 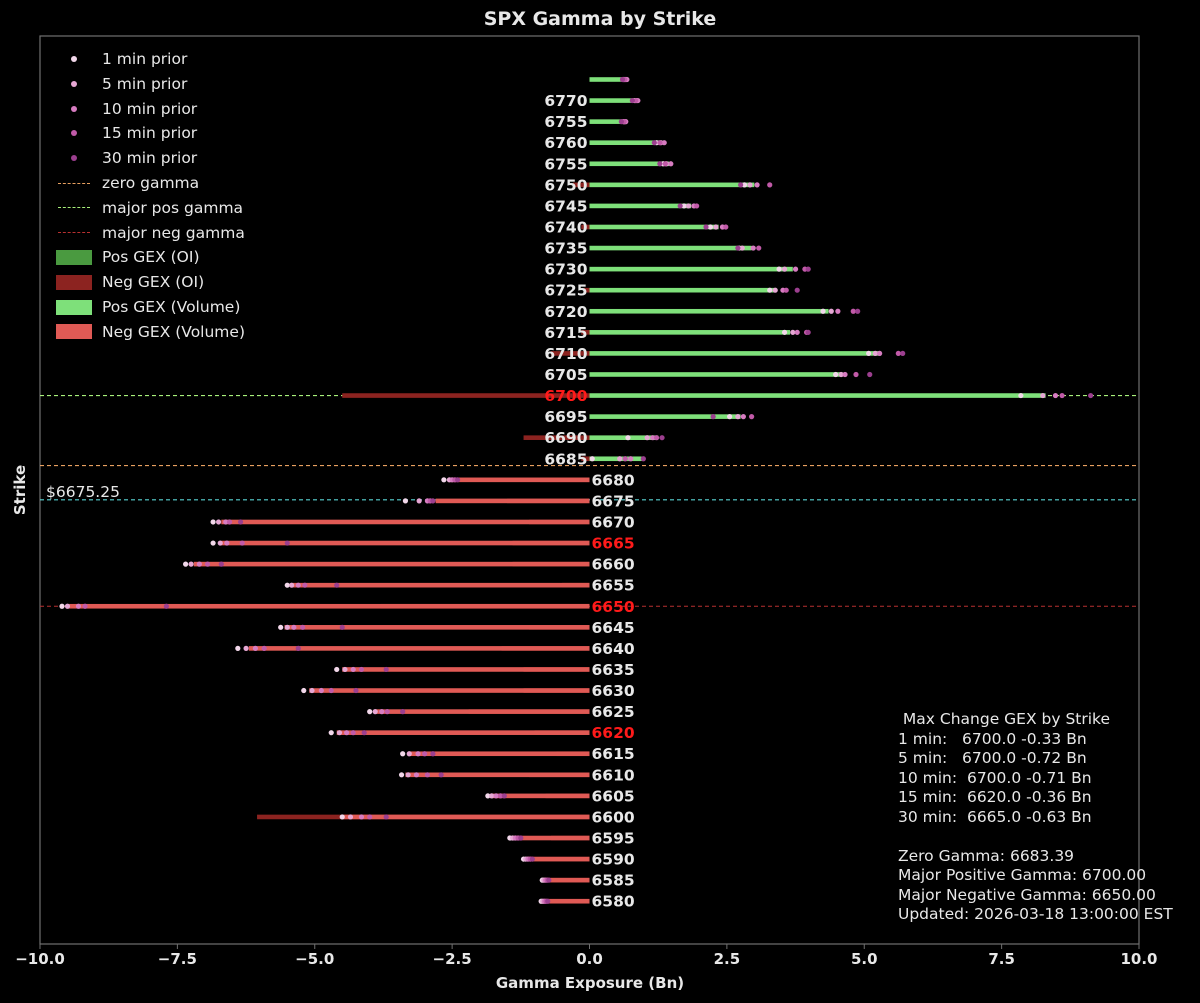 What do you see at coordinates (565, 312) in the screenshot?
I see `strike-label: 6720` at bounding box center [565, 312].